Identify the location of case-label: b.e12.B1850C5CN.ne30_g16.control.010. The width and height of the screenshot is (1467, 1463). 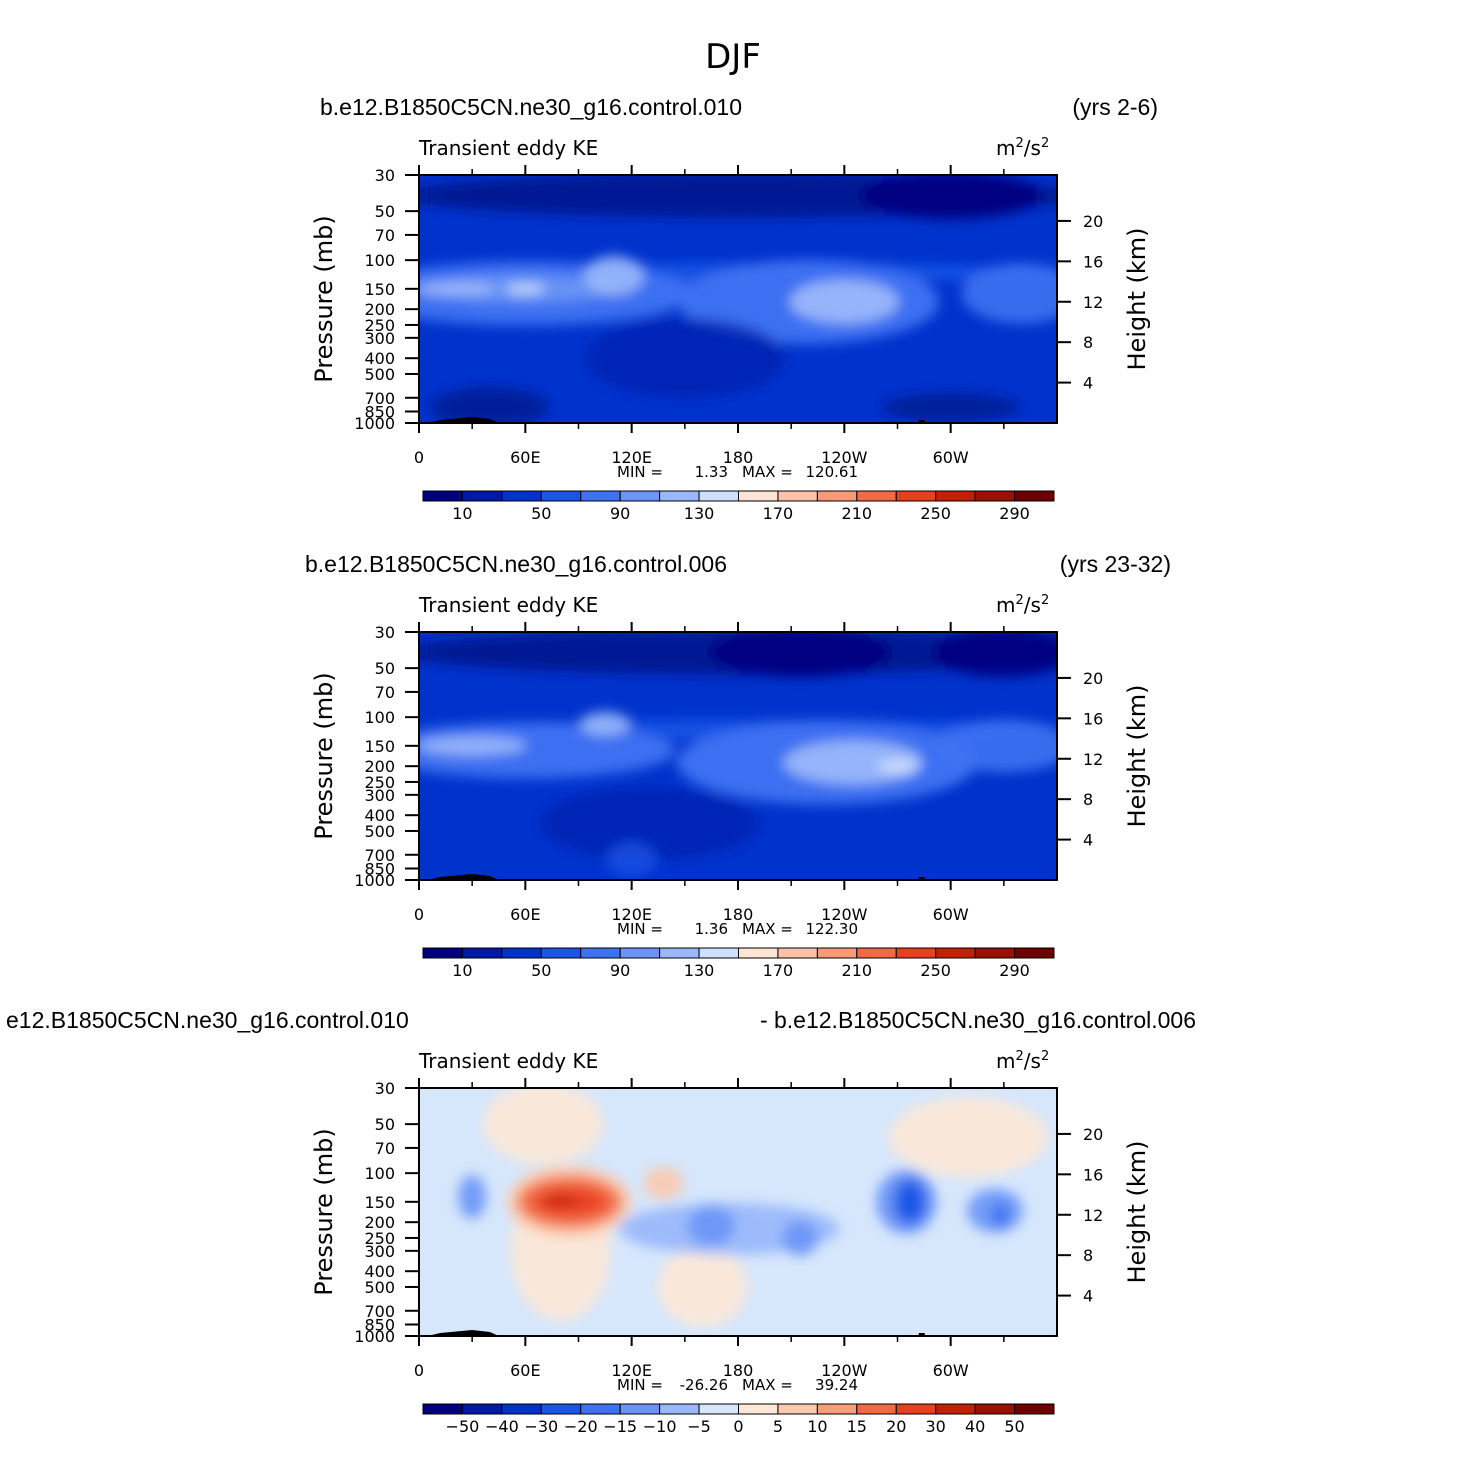
(531, 107).